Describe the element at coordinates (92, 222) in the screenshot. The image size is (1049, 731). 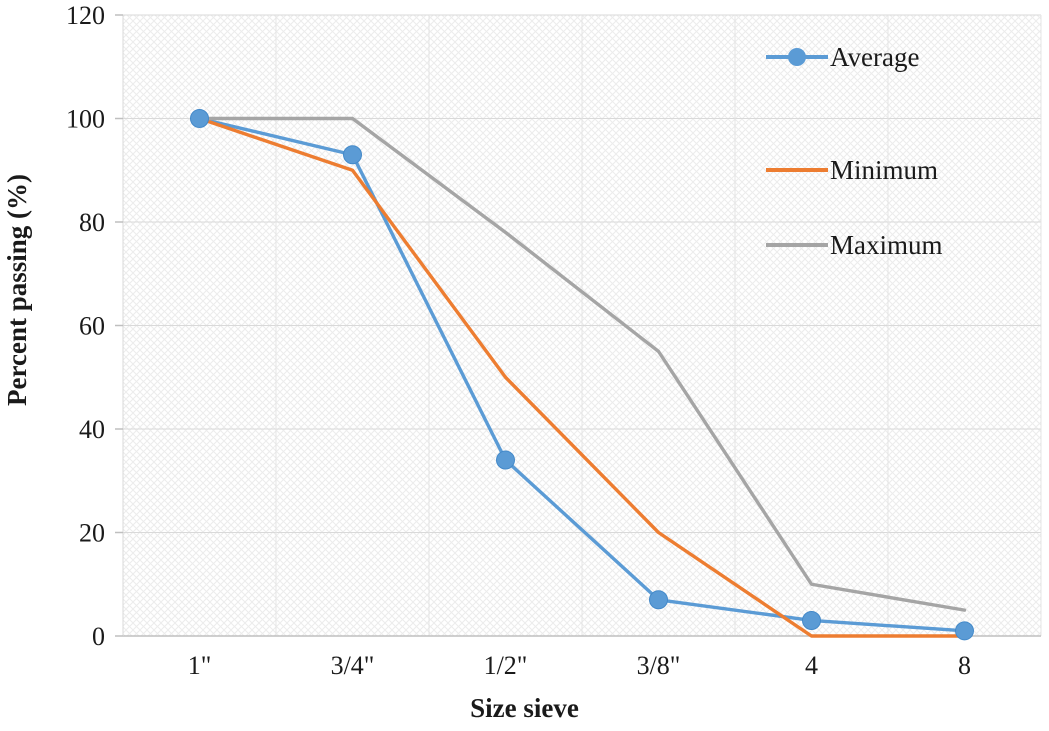
I see `y-tick-label: 80` at that location.